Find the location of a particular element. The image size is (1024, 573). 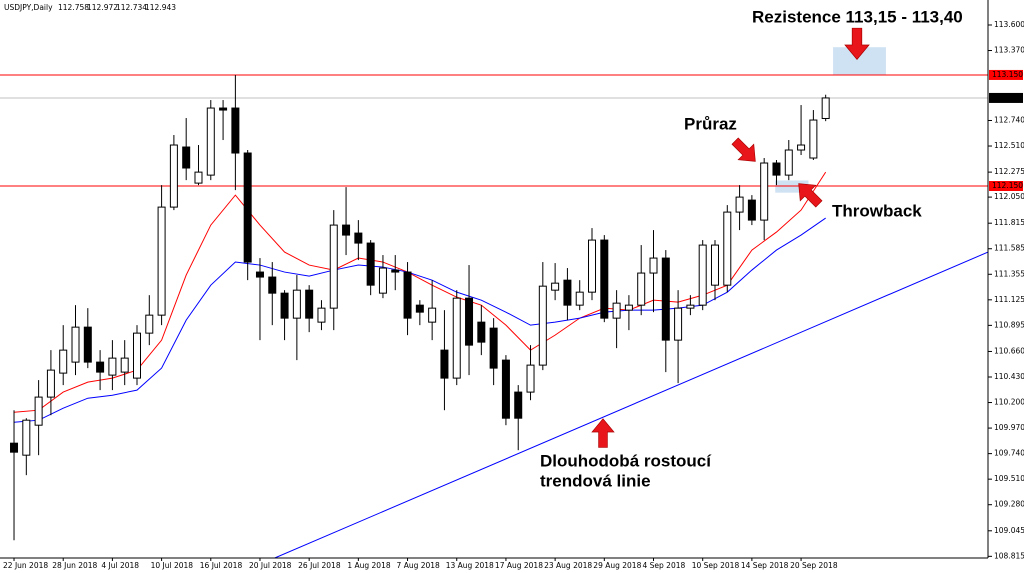

header-close: 112.943 is located at coordinates (160, 7).